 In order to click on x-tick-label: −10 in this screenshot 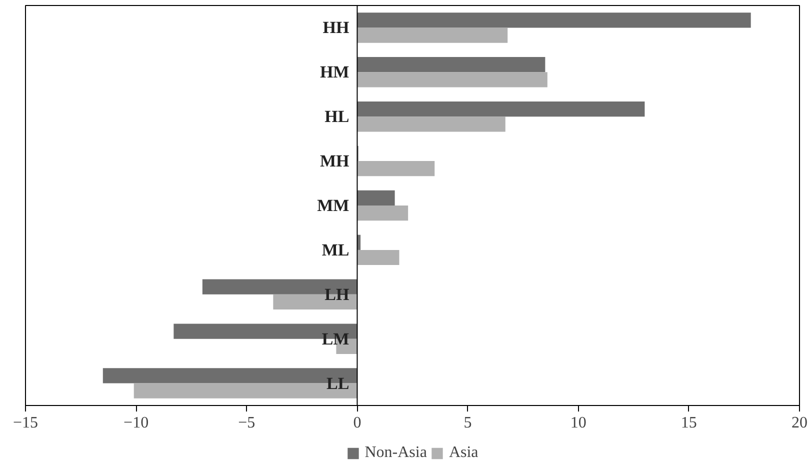, I will do `click(136, 423)`.